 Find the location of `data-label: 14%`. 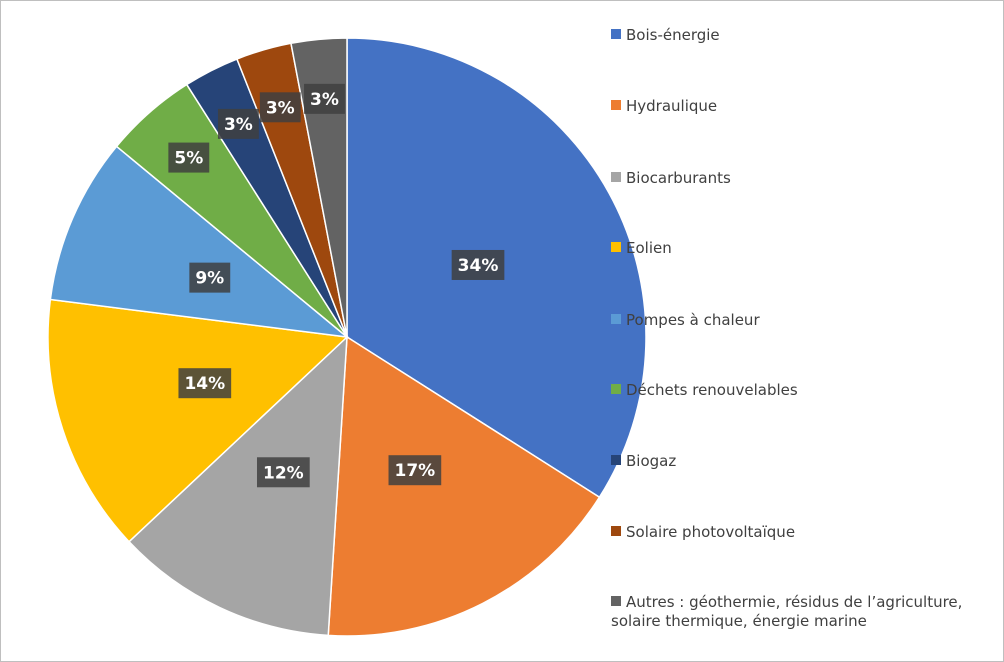

data-label: 14% is located at coordinates (205, 383).